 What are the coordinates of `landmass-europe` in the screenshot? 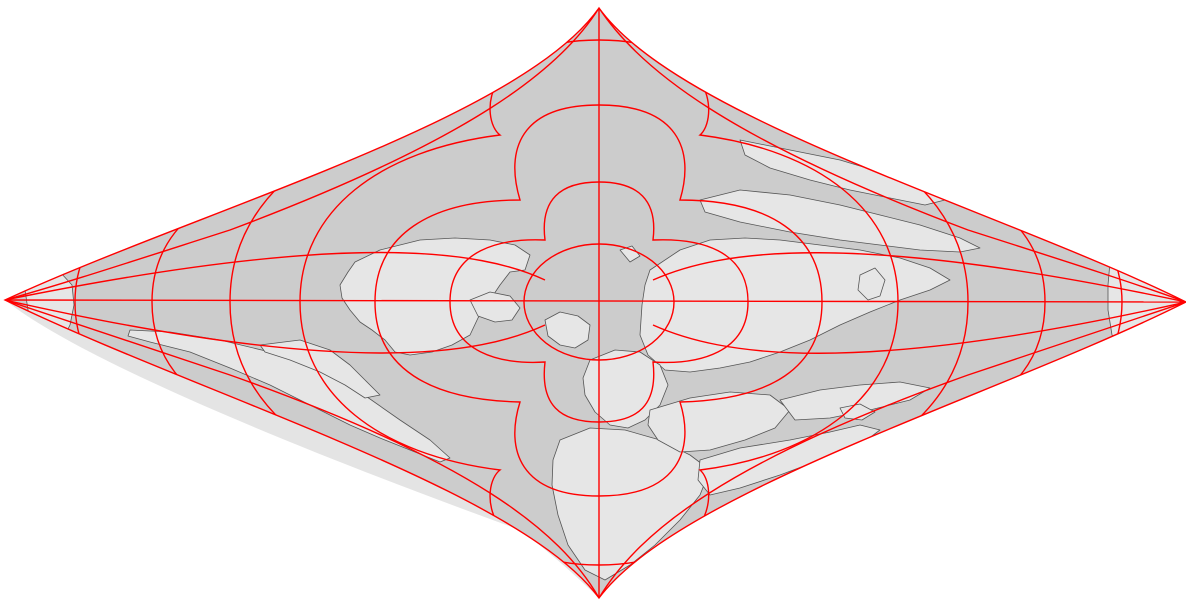 It's located at (625, 389).